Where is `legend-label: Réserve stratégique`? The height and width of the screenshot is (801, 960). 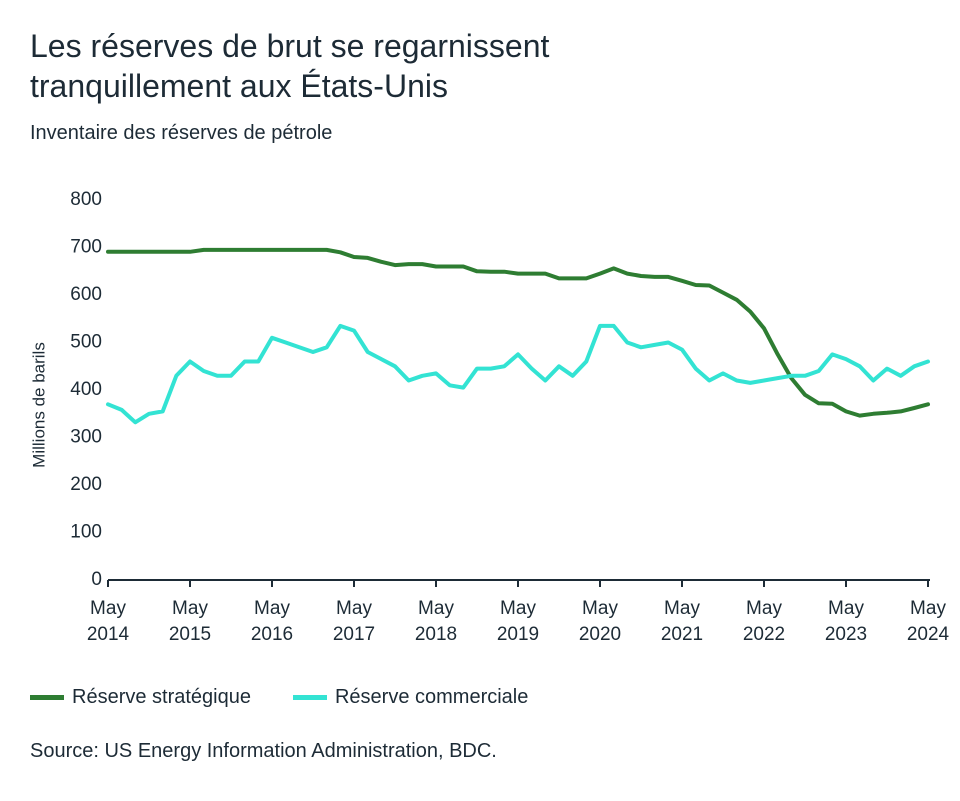 legend-label: Réserve stratégique is located at coordinates (161, 697).